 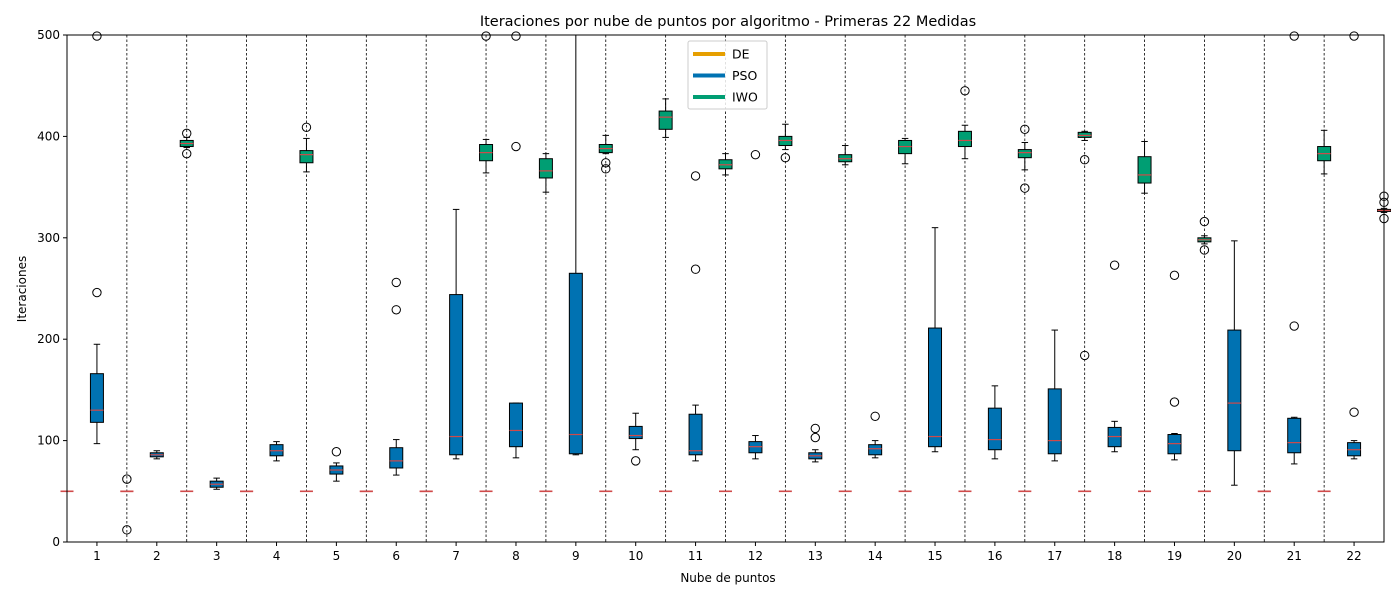 What do you see at coordinates (56, 542) in the screenshot?
I see `y-tick-label: 0` at bounding box center [56, 542].